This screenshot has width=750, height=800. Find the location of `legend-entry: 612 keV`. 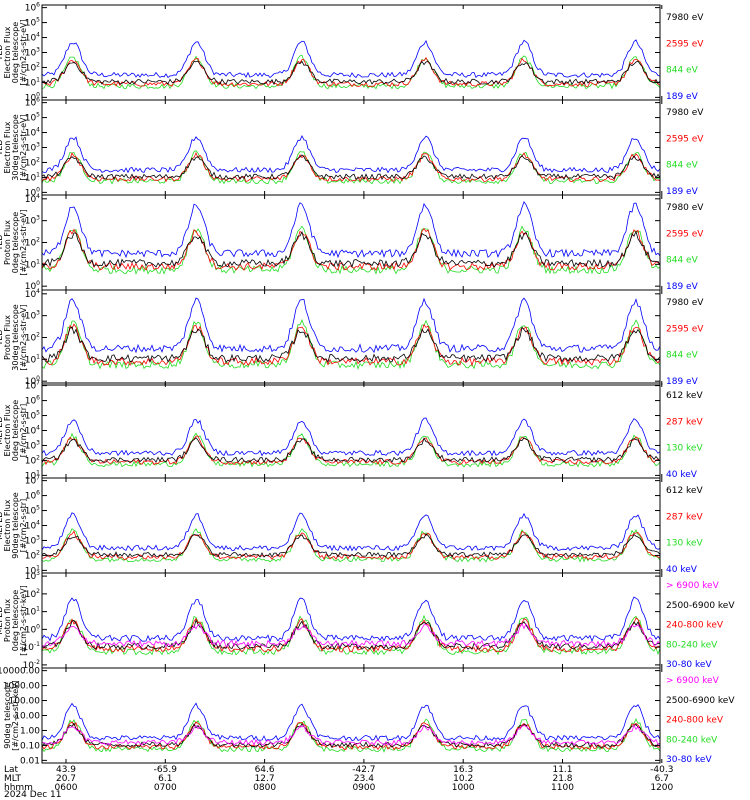

legend-entry: 612 keV is located at coordinates (684, 491).